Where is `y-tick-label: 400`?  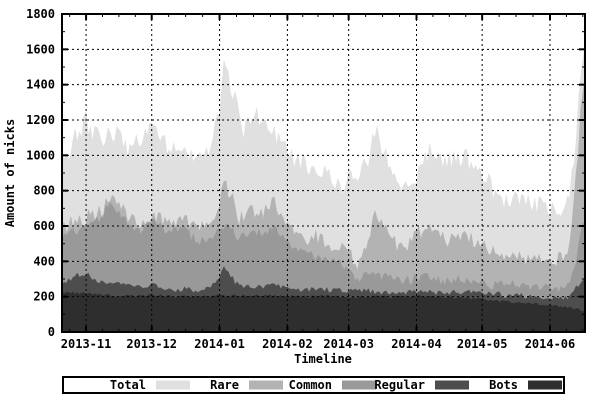 y-tick-label: 400 is located at coordinates (44, 261).